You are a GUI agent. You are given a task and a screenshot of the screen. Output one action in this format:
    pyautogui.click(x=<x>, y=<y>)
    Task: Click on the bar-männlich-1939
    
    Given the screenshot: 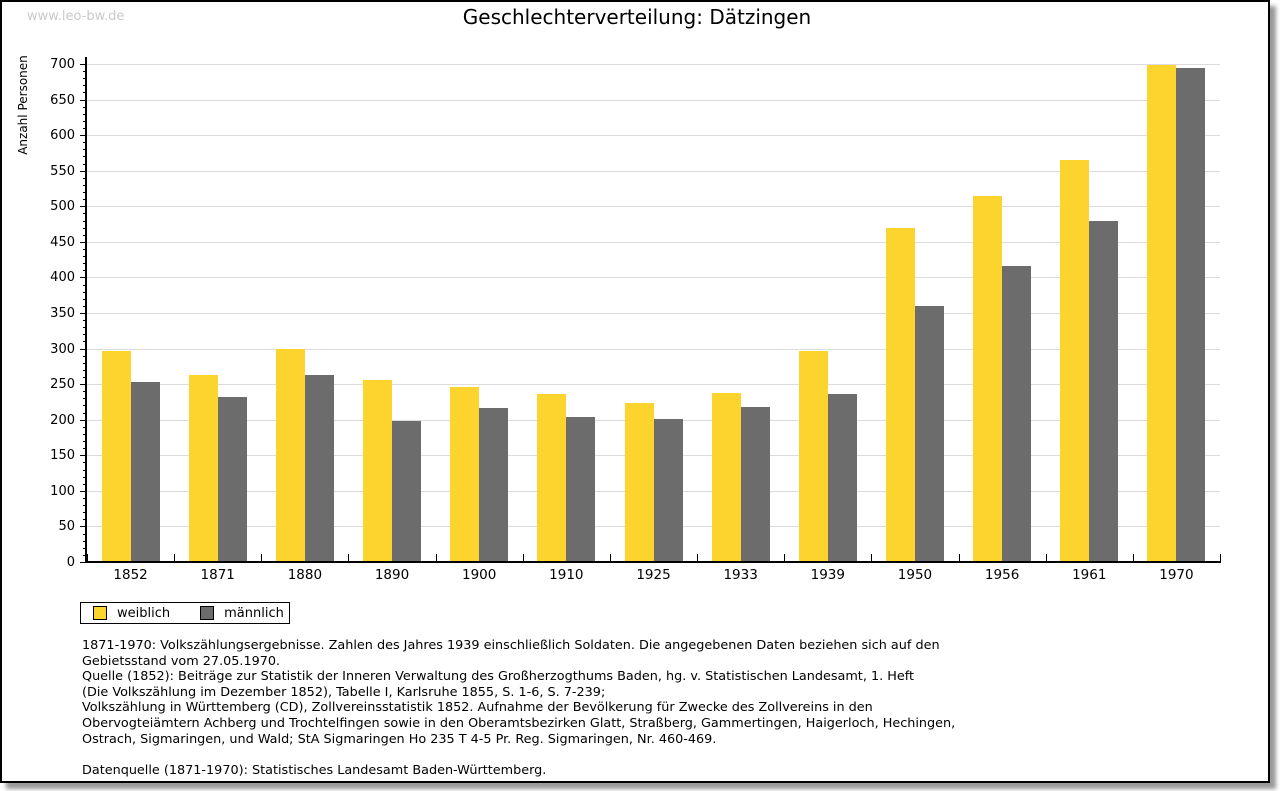 What is the action you would take?
    pyautogui.click(x=842, y=478)
    